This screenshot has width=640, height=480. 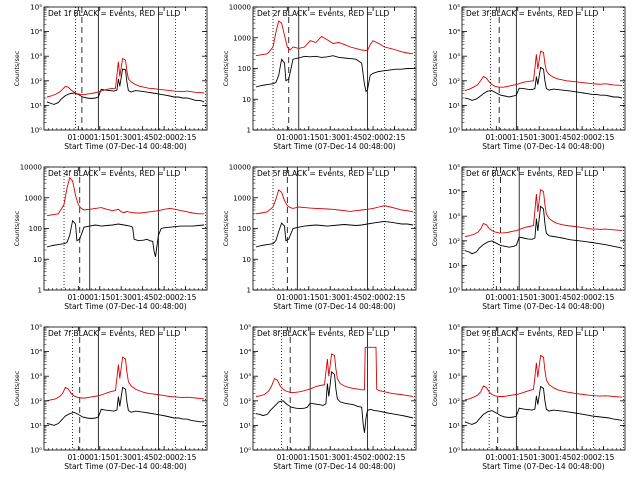 What do you see at coordinates (114, 173) in the screenshot?
I see `panel-title: Det 4f BLACK = Events, RED = LLD` at bounding box center [114, 173].